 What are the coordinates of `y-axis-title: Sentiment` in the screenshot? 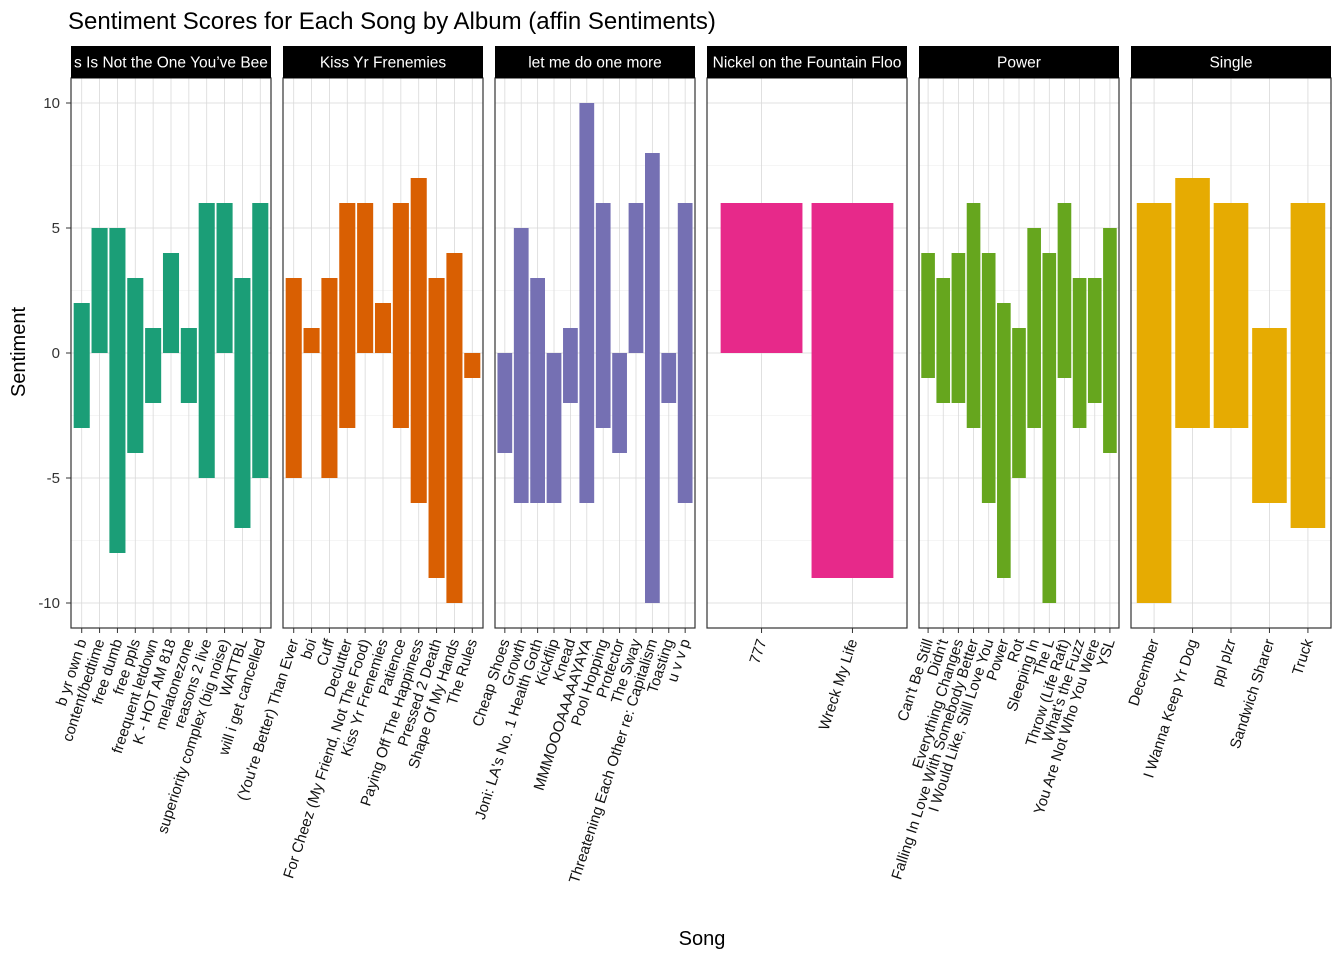 It's located at (19, 352).